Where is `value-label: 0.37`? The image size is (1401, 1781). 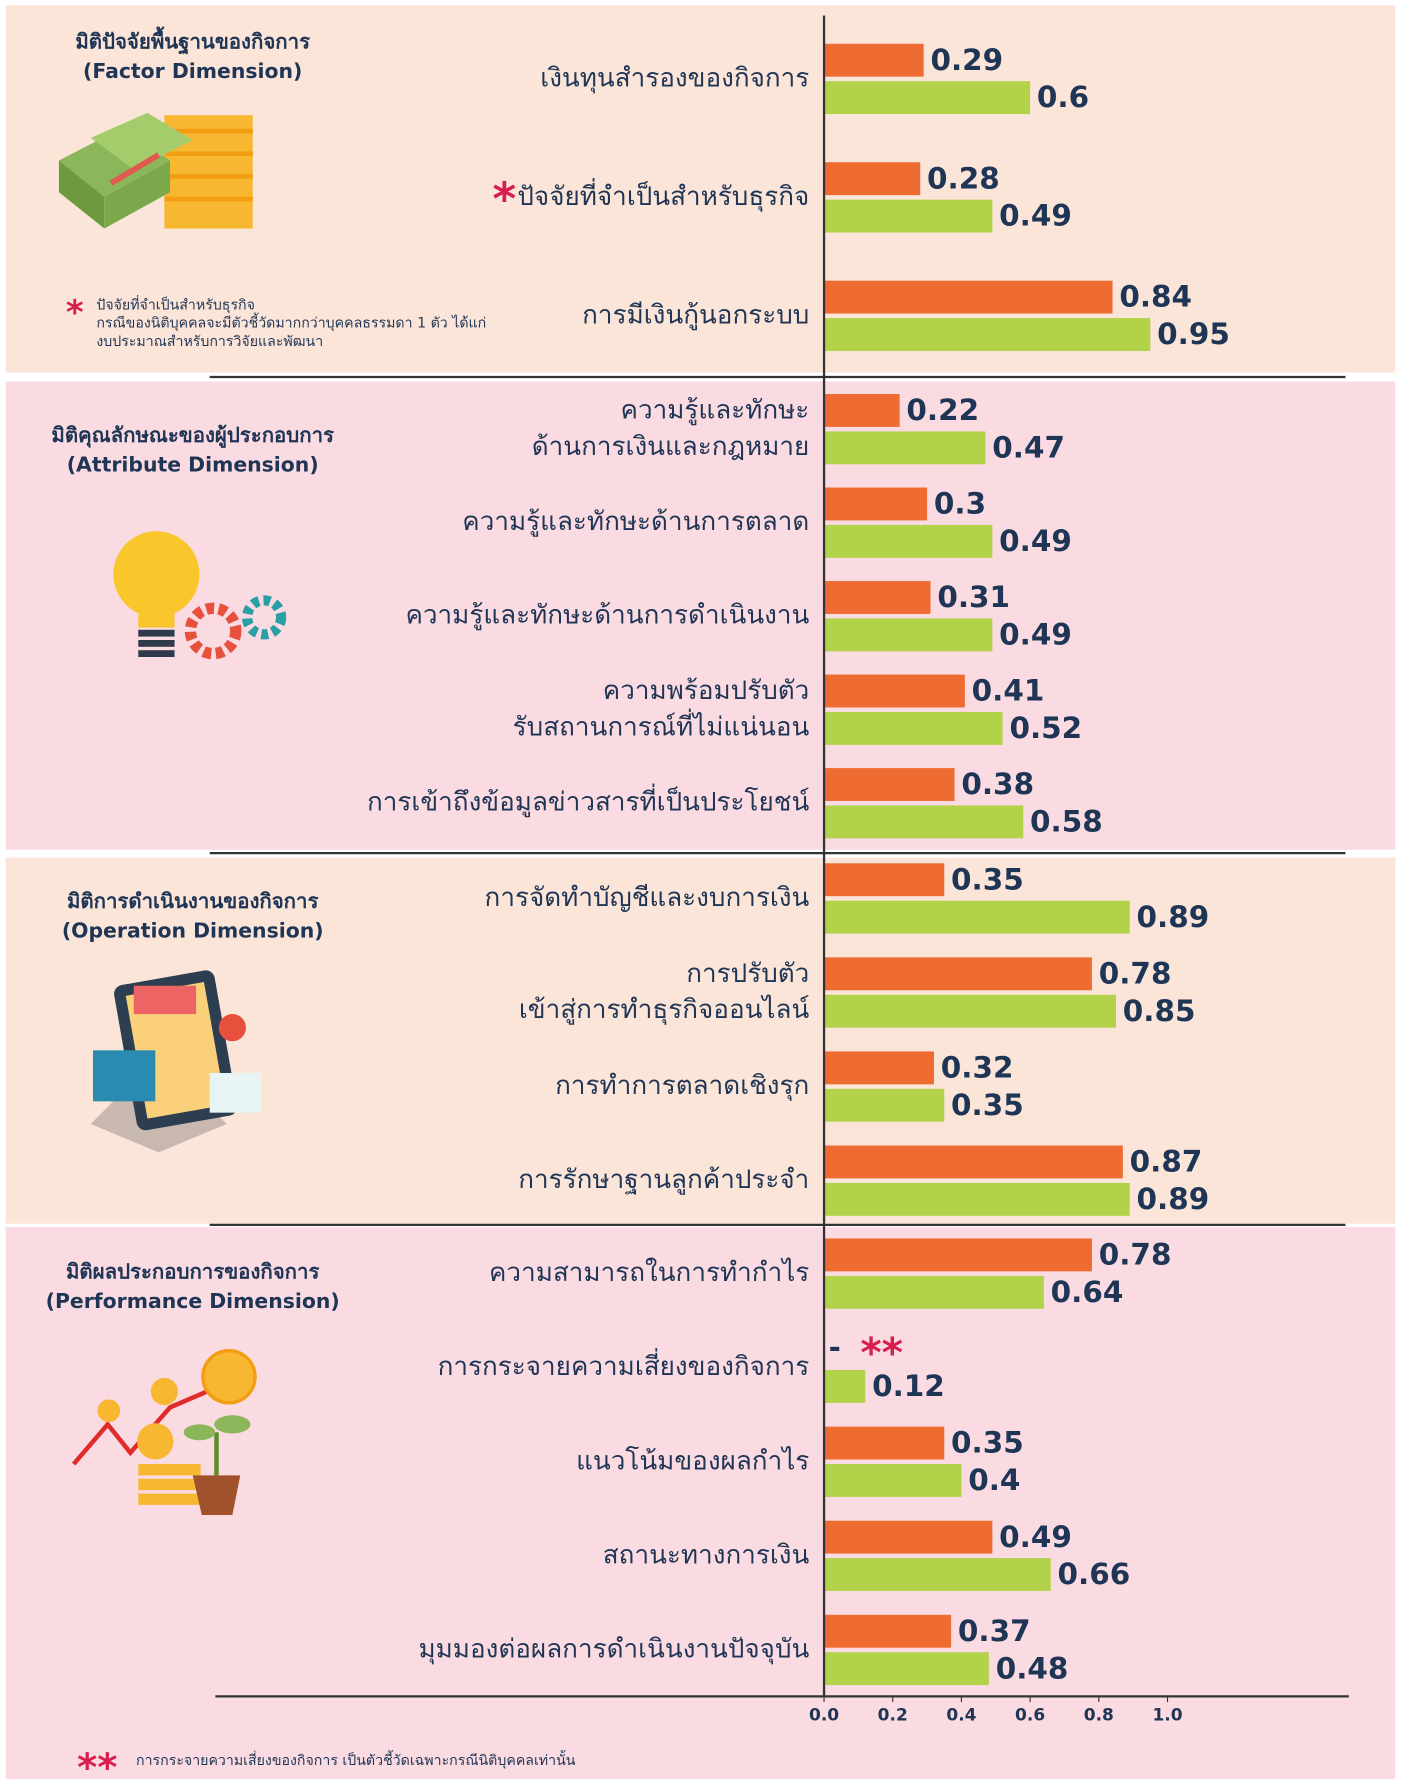
value-label: 0.37 is located at coordinates (994, 1631).